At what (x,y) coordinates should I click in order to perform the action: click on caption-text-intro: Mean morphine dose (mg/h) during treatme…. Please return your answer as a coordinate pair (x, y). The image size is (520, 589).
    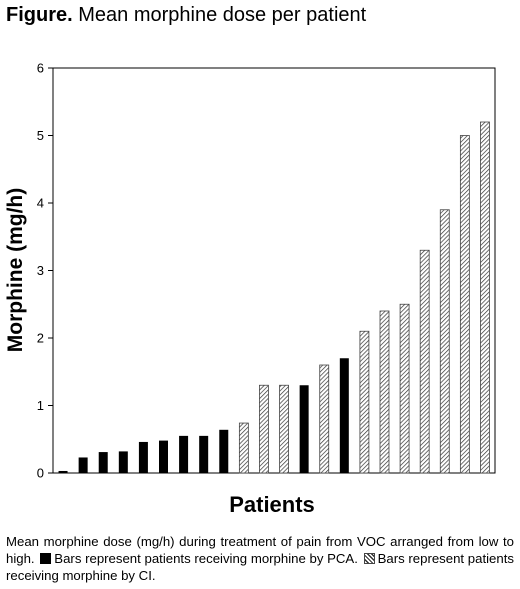
    Looking at the image, I should click on (260, 550).